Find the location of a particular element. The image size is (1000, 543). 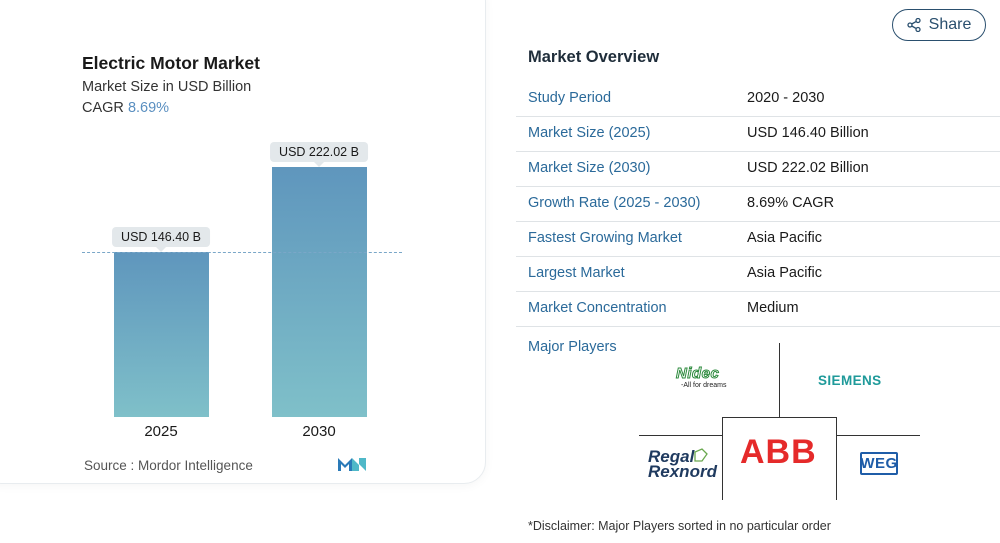

data-label-2030: USD 222.02 B is located at coordinates (319, 154).